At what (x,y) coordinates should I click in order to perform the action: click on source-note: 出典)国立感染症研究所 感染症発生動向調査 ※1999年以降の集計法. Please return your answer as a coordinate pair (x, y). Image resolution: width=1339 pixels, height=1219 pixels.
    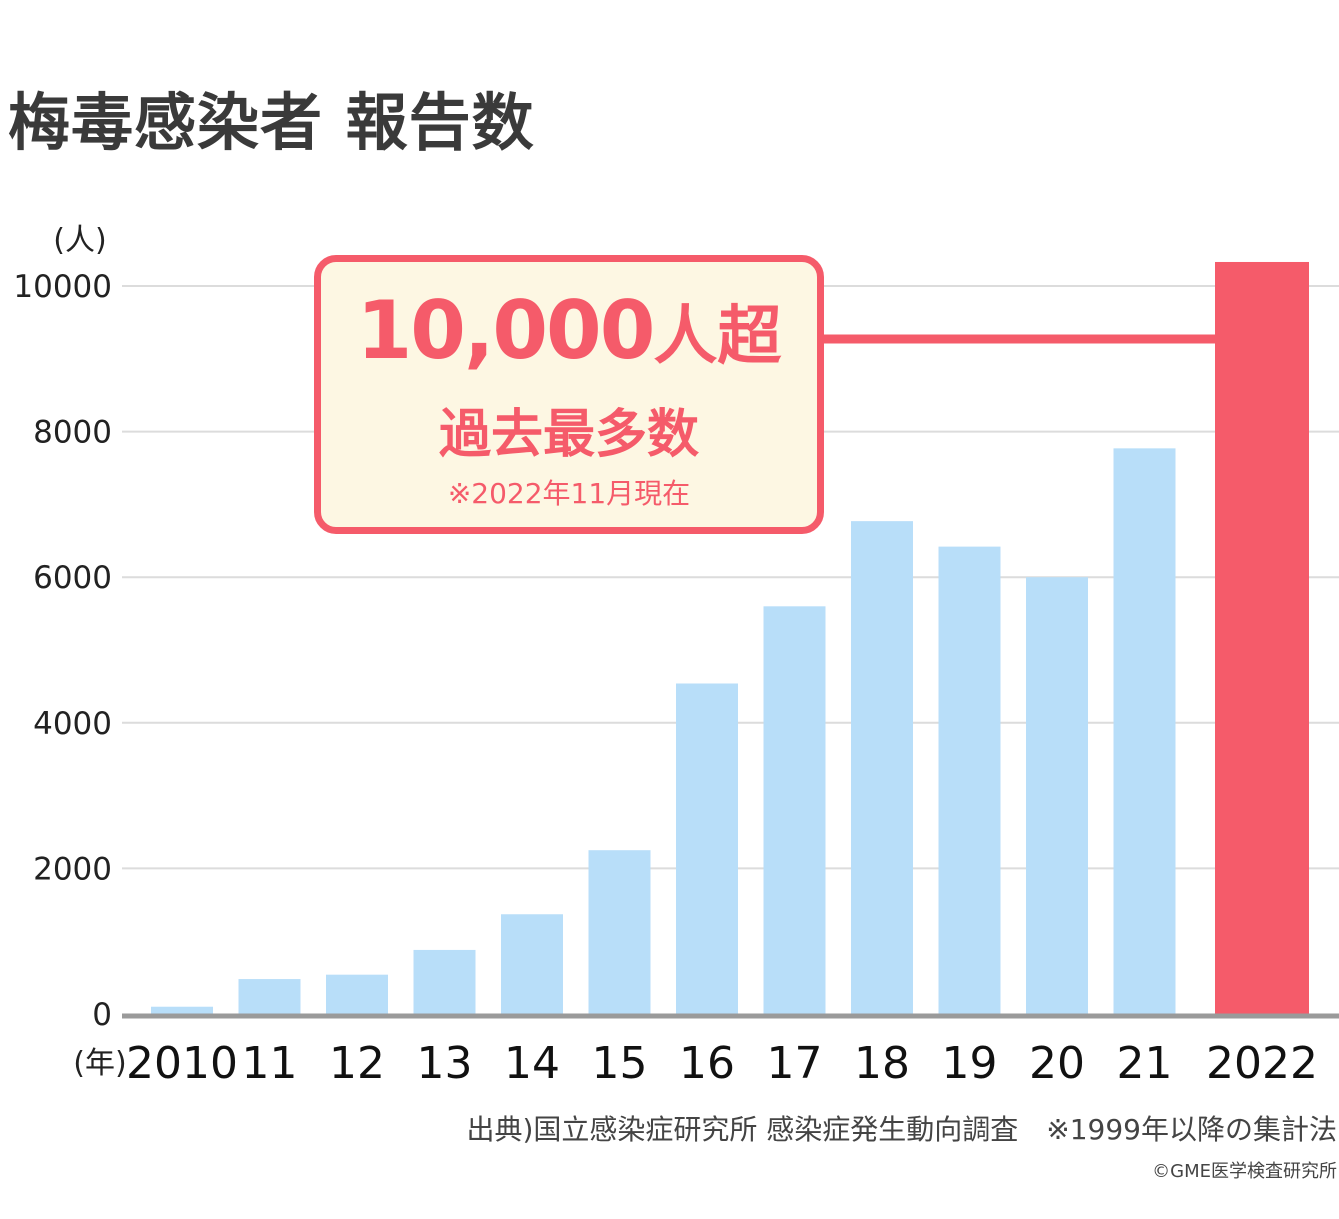
    Looking at the image, I should click on (901, 1129).